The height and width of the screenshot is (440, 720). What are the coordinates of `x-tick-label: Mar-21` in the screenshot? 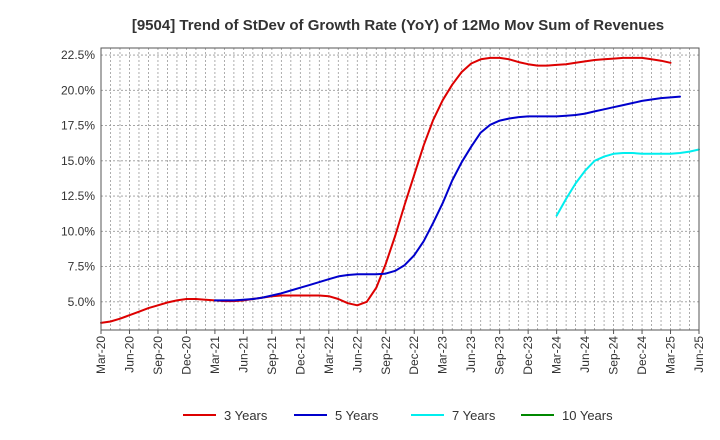 It's located at (215, 355).